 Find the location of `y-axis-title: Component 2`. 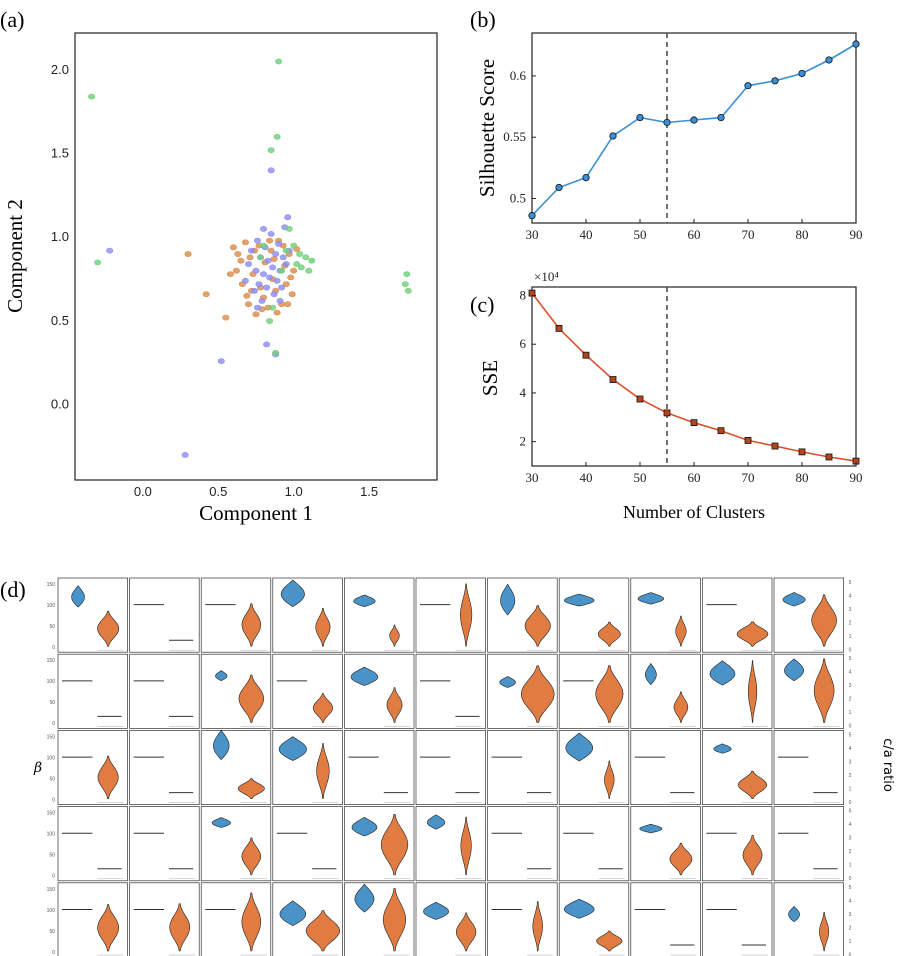

y-axis-title: Component 2 is located at coordinates (15, 256).